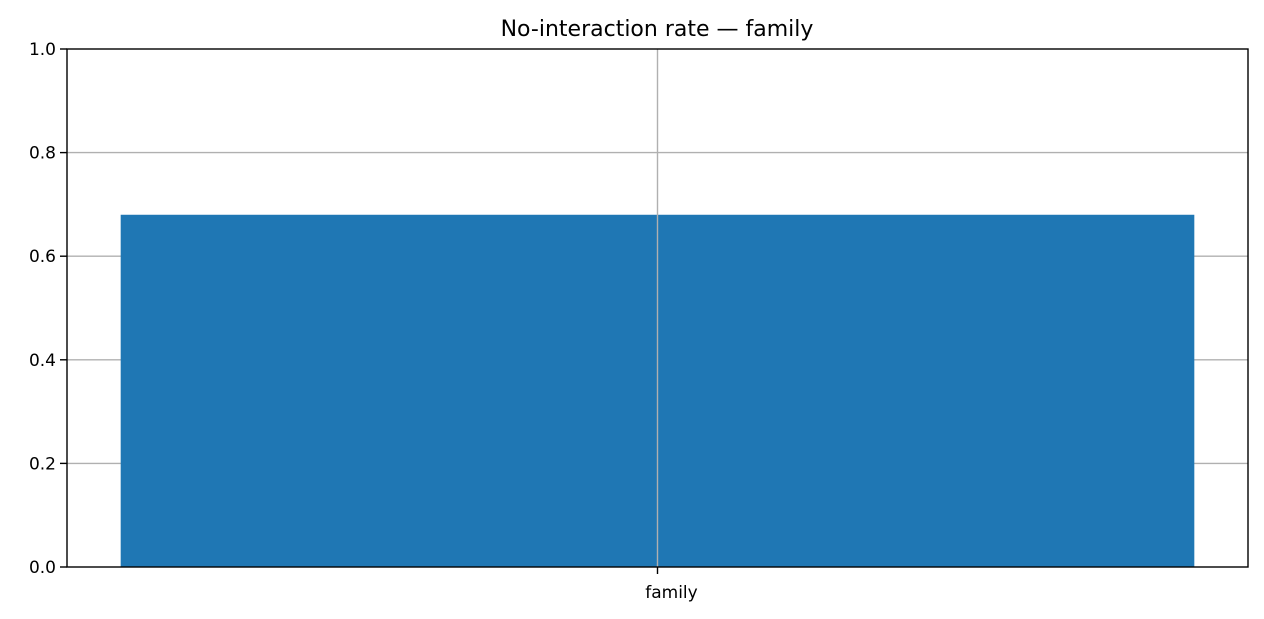  I want to click on x-tick-label: family, so click(671, 593).